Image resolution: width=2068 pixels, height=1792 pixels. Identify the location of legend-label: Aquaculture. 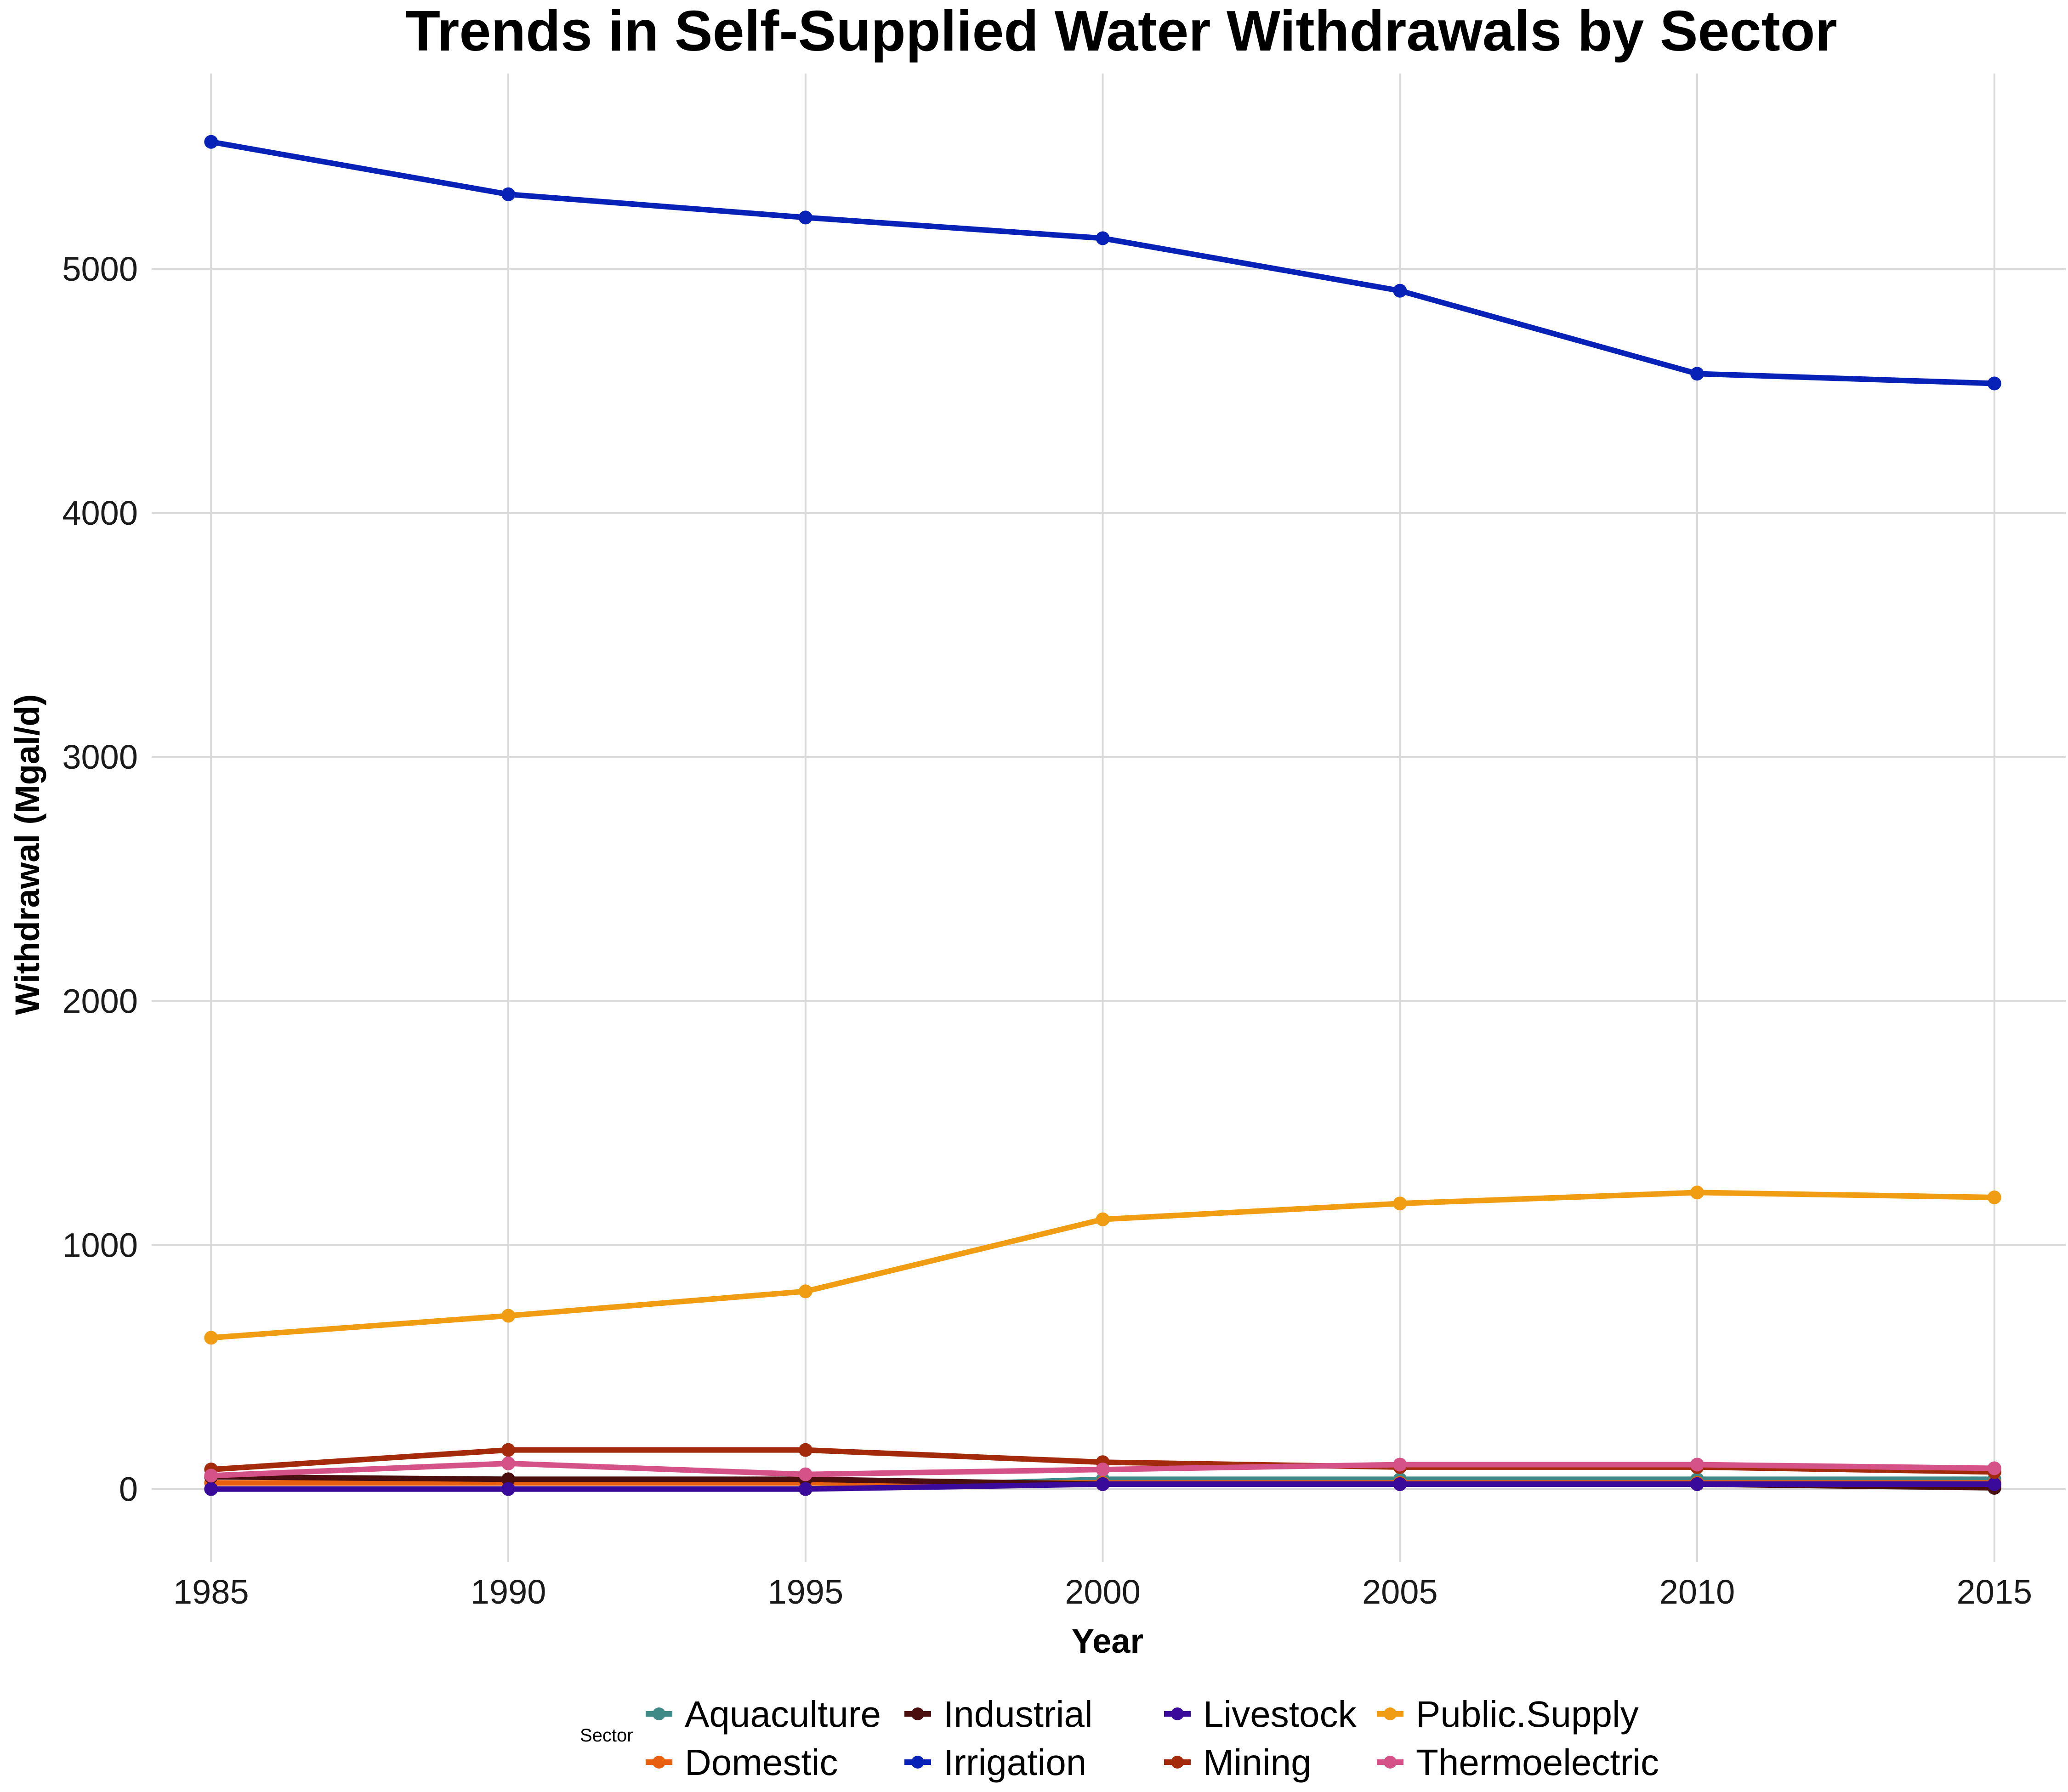
(783, 1714).